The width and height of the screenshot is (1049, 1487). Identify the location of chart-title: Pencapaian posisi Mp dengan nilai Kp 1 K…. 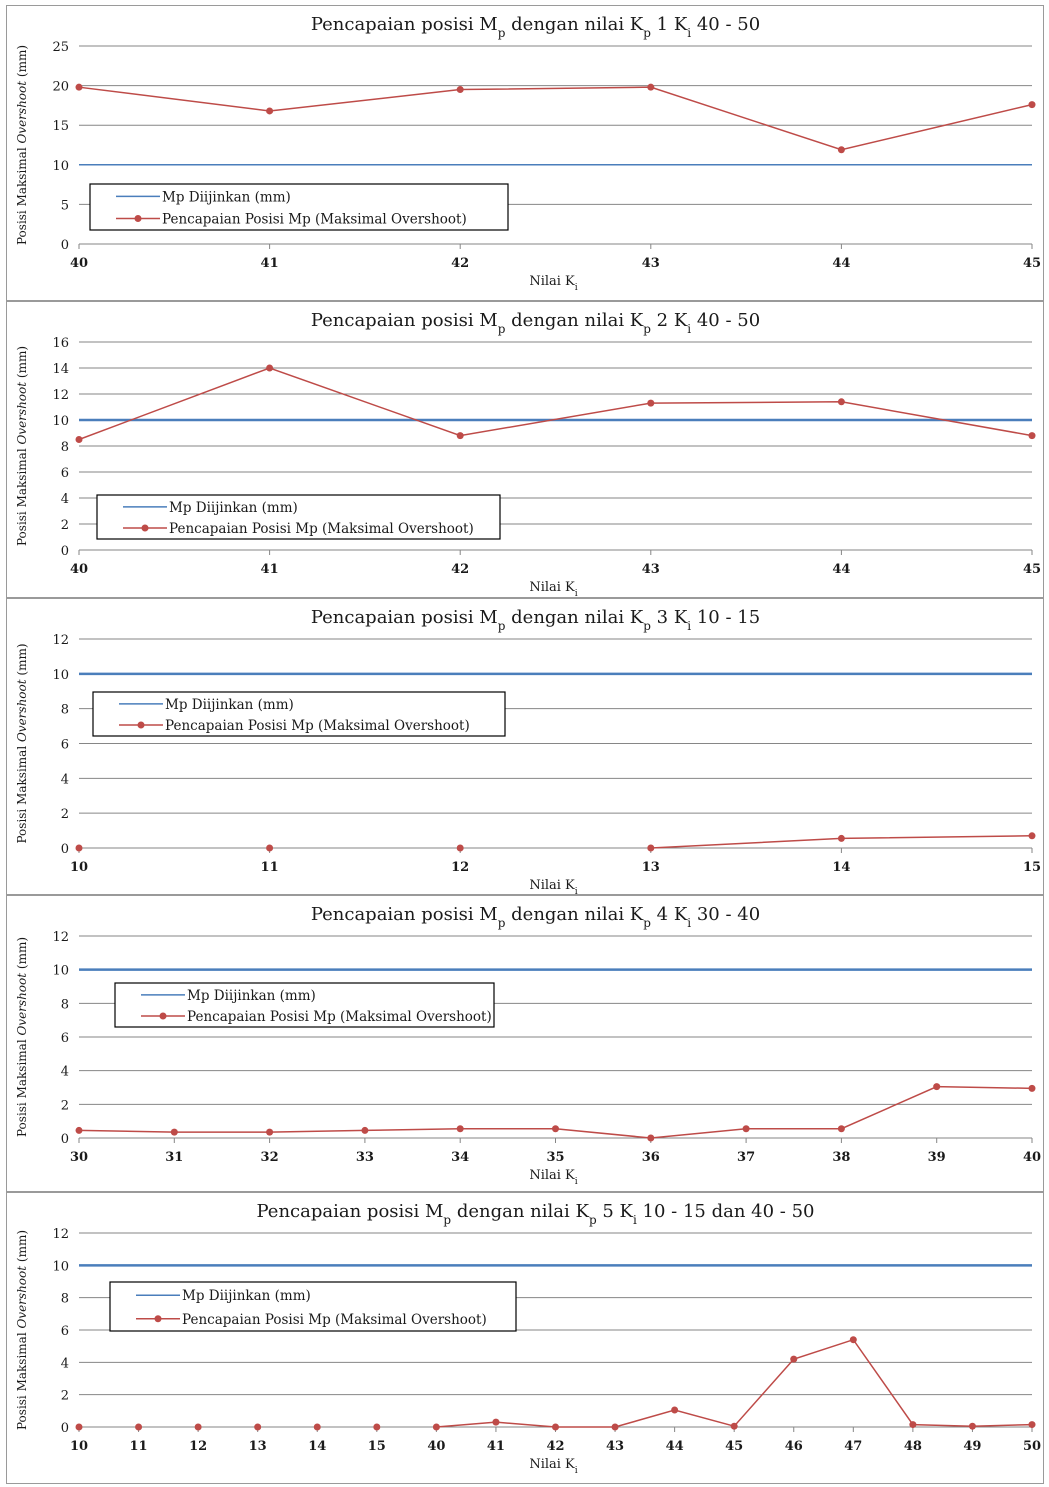
(535, 27).